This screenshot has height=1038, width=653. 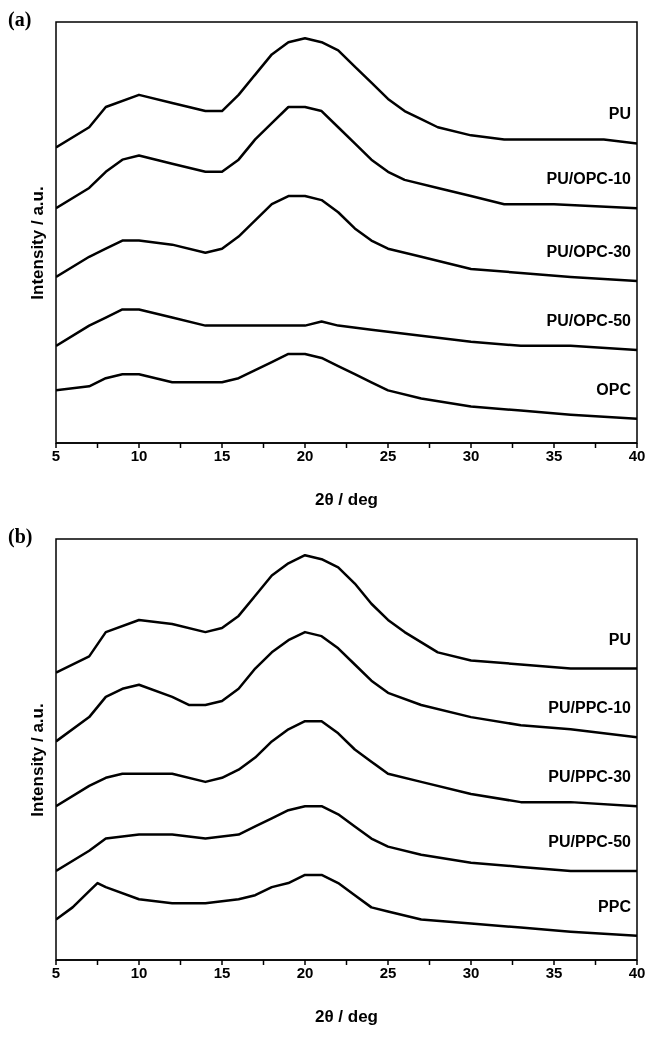 I want to click on chart-title: (a), so click(x=20, y=19).